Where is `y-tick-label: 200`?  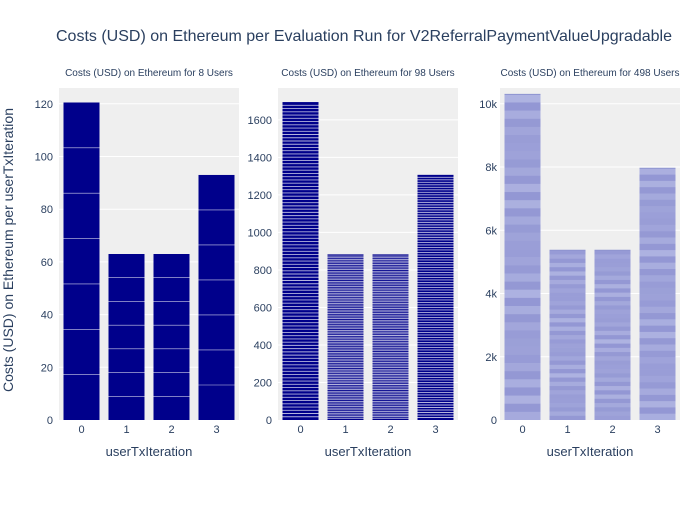 y-tick-label: 200 is located at coordinates (263, 383).